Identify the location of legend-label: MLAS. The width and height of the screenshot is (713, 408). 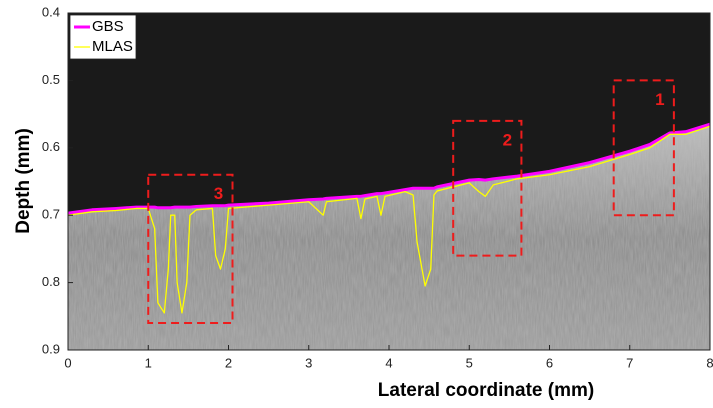
(112, 46).